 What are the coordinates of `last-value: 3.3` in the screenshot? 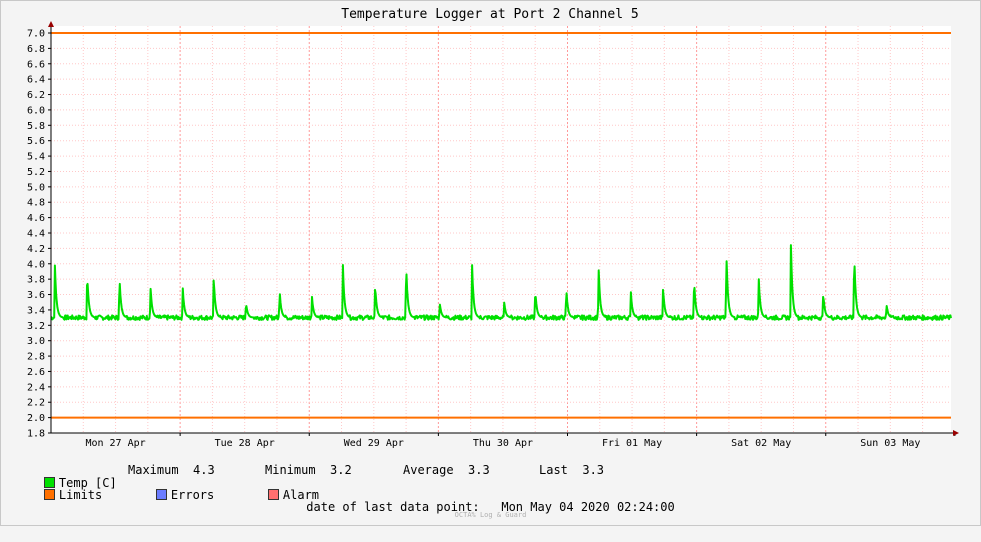 It's located at (593, 470).